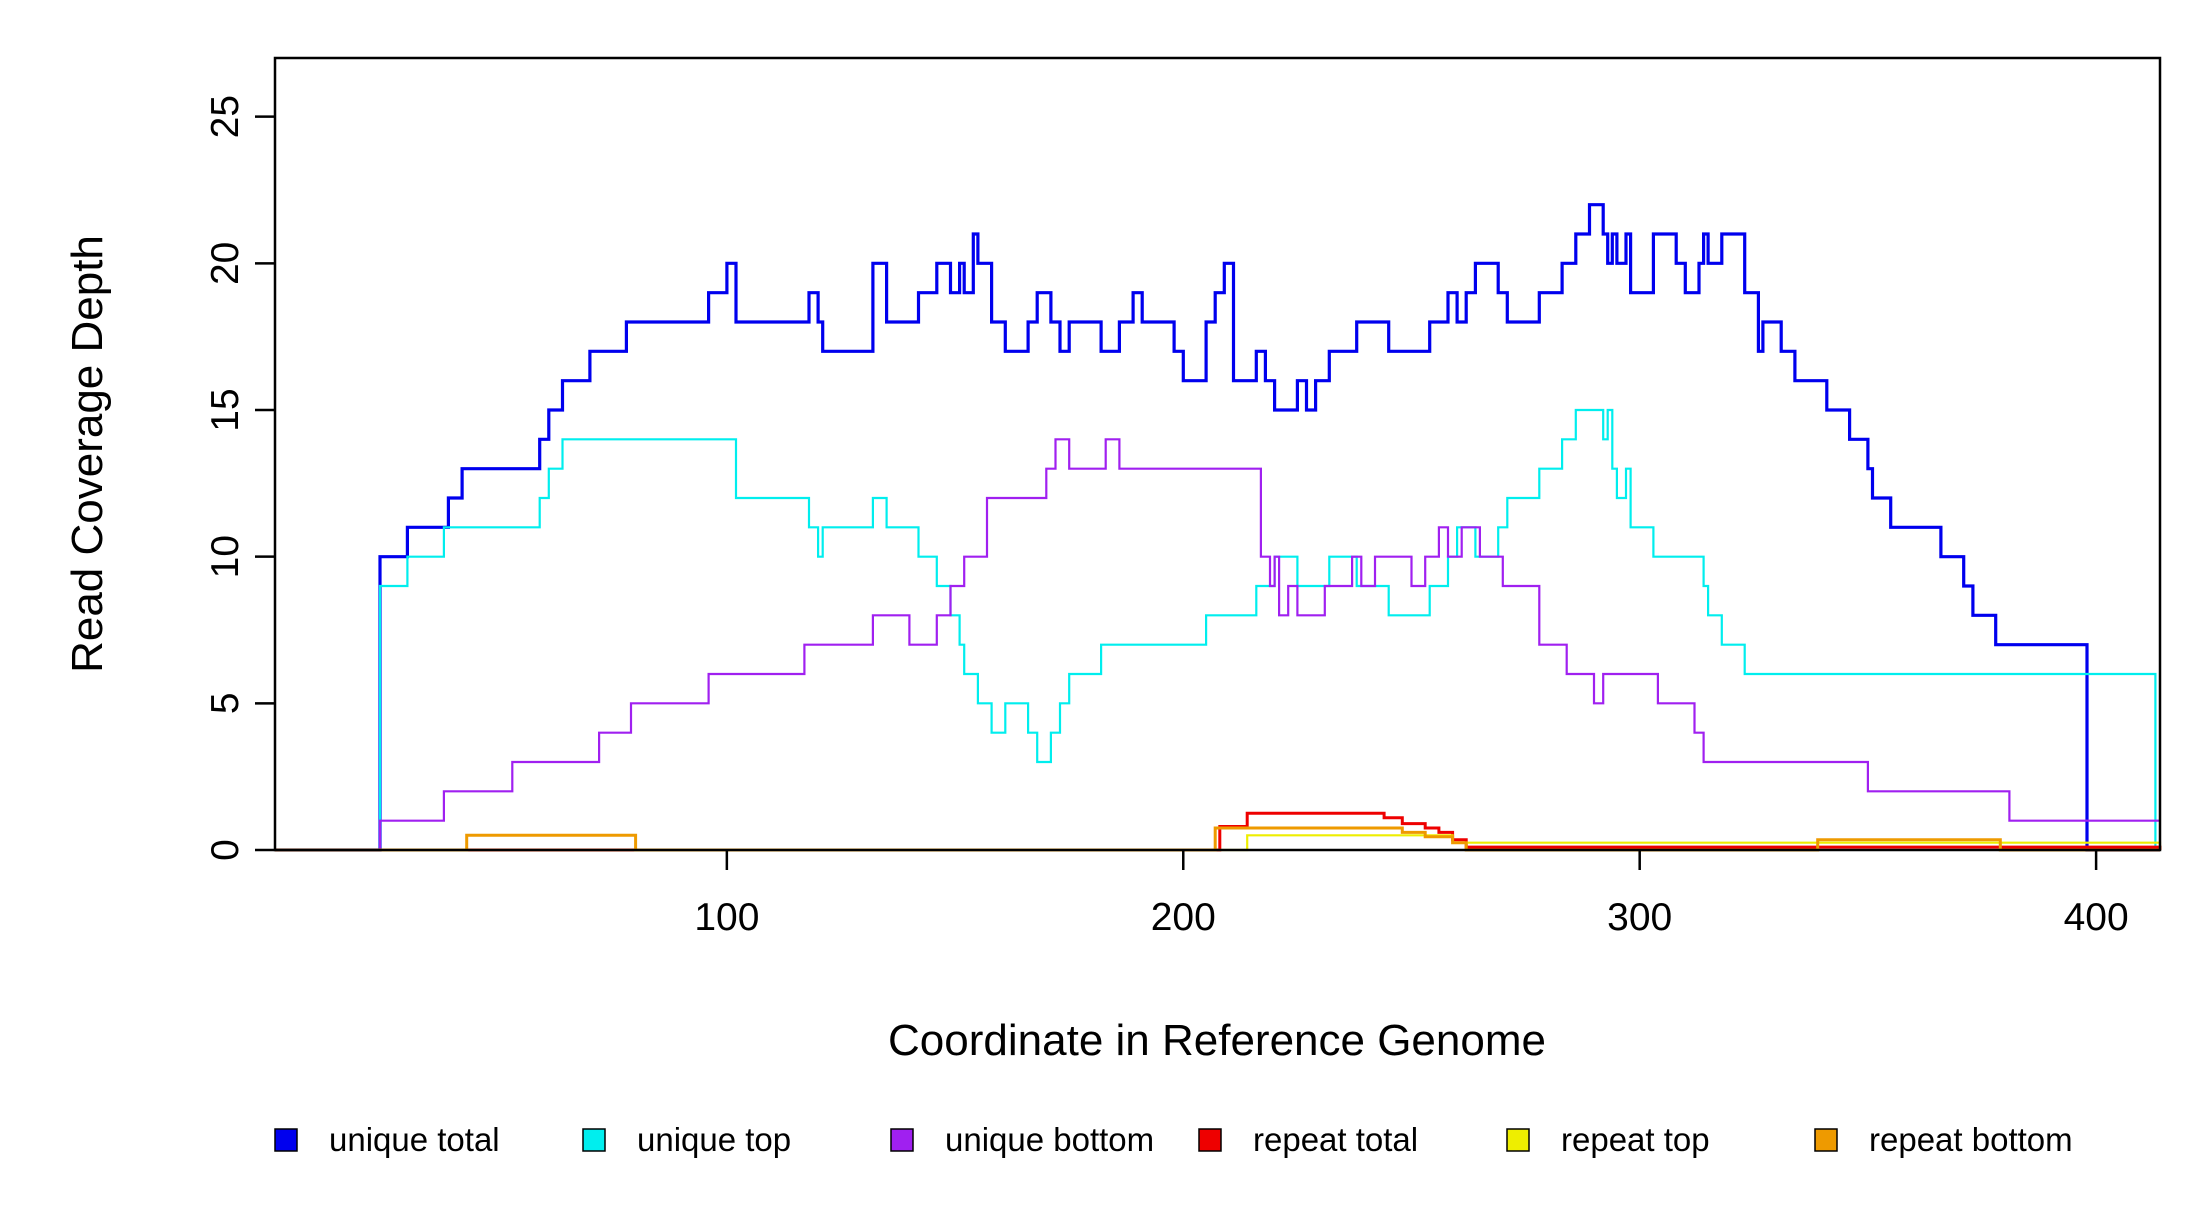  I want to click on legend-label: unique total, so click(414, 1139).